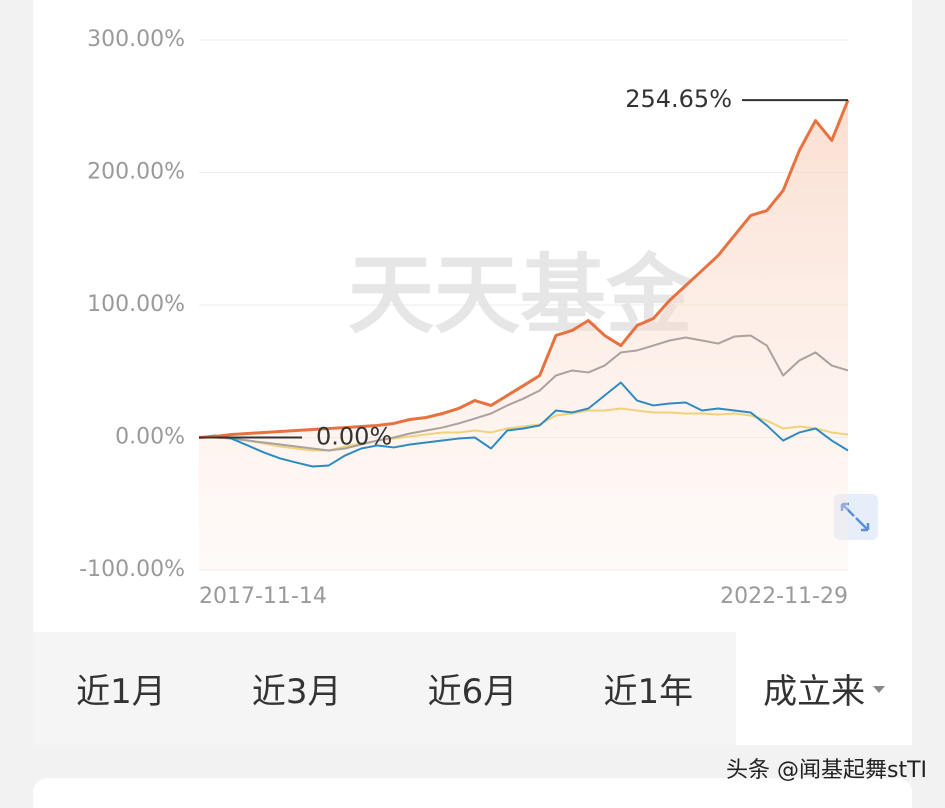 This screenshot has width=945, height=808. Describe the element at coordinates (121, 692) in the screenshot. I see `tab-label: 近1月` at that location.